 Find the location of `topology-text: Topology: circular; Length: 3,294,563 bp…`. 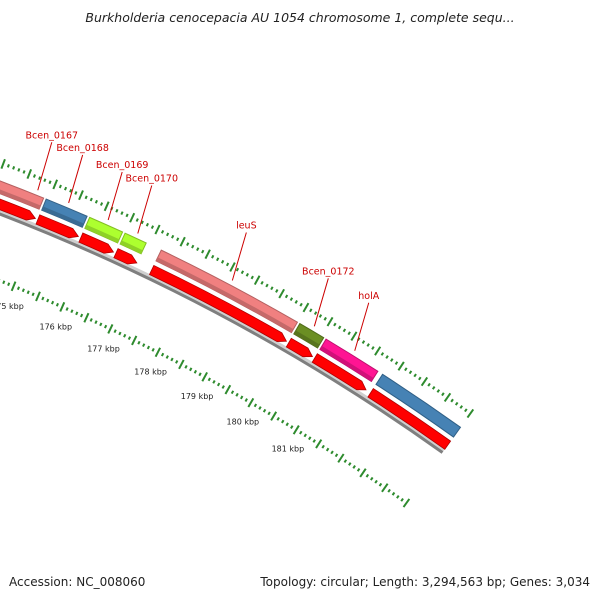

topology-text: Topology: circular; Length: 3,294,563 bp… is located at coordinates (425, 582).